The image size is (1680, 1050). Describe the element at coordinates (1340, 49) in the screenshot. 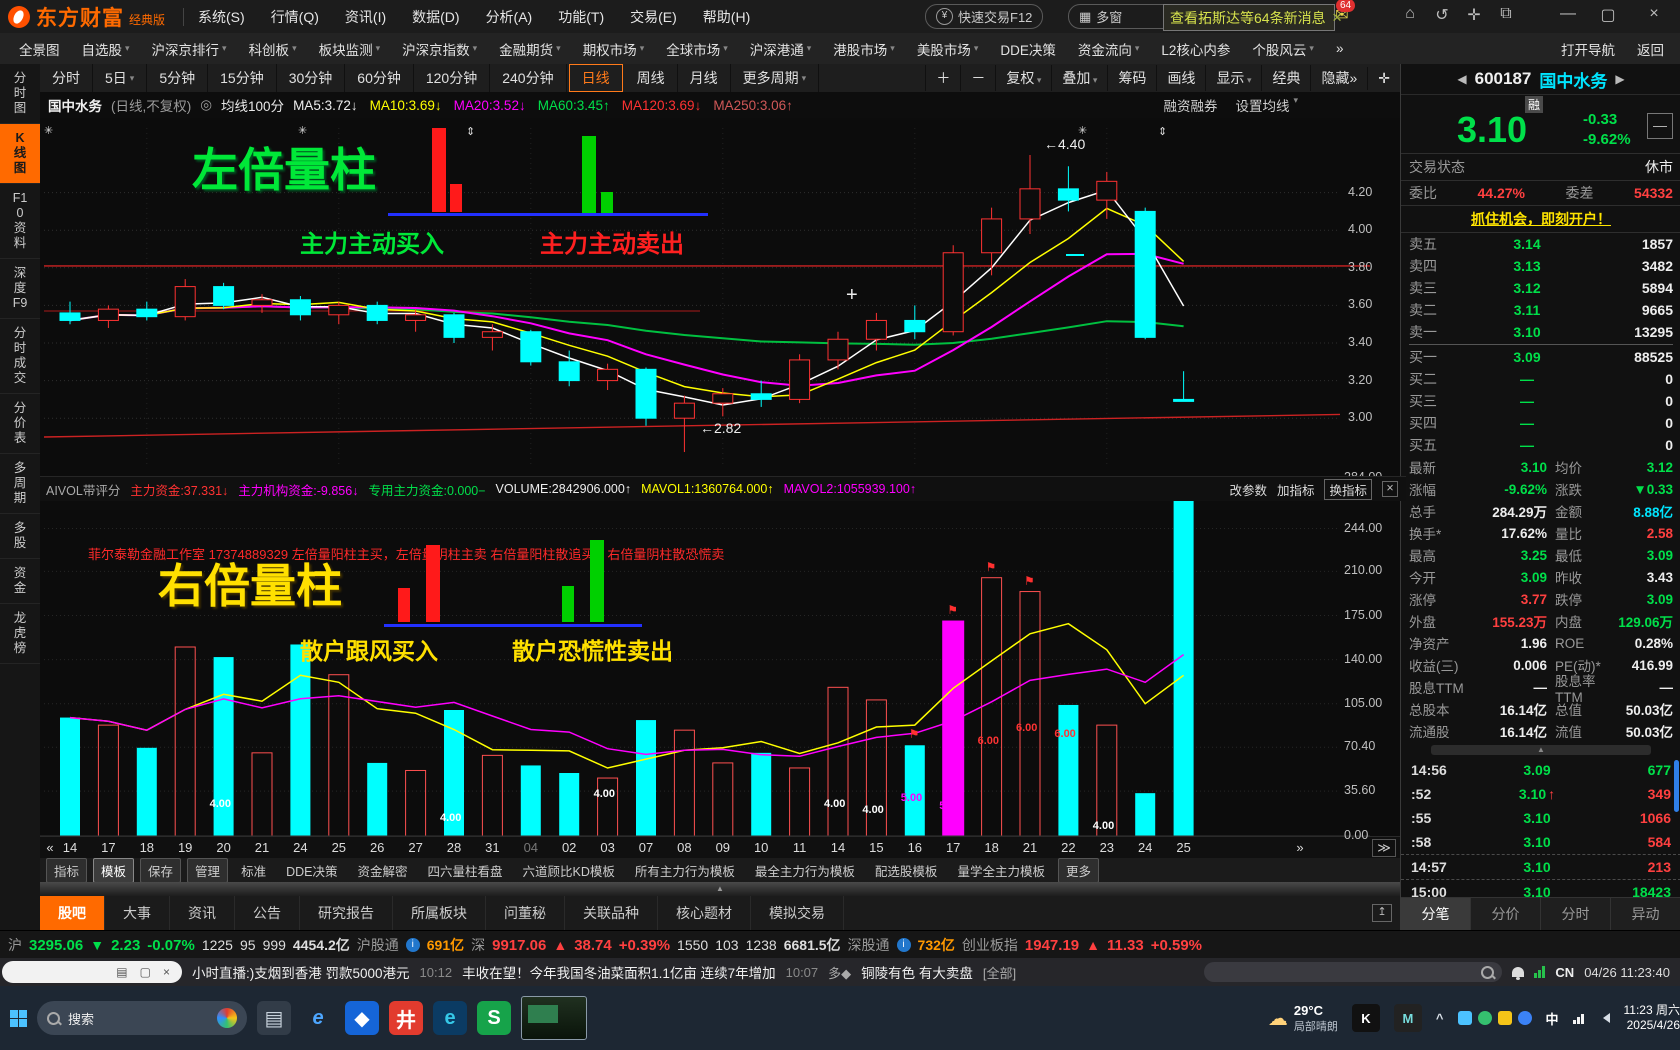

I see `nav-item: »` at that location.